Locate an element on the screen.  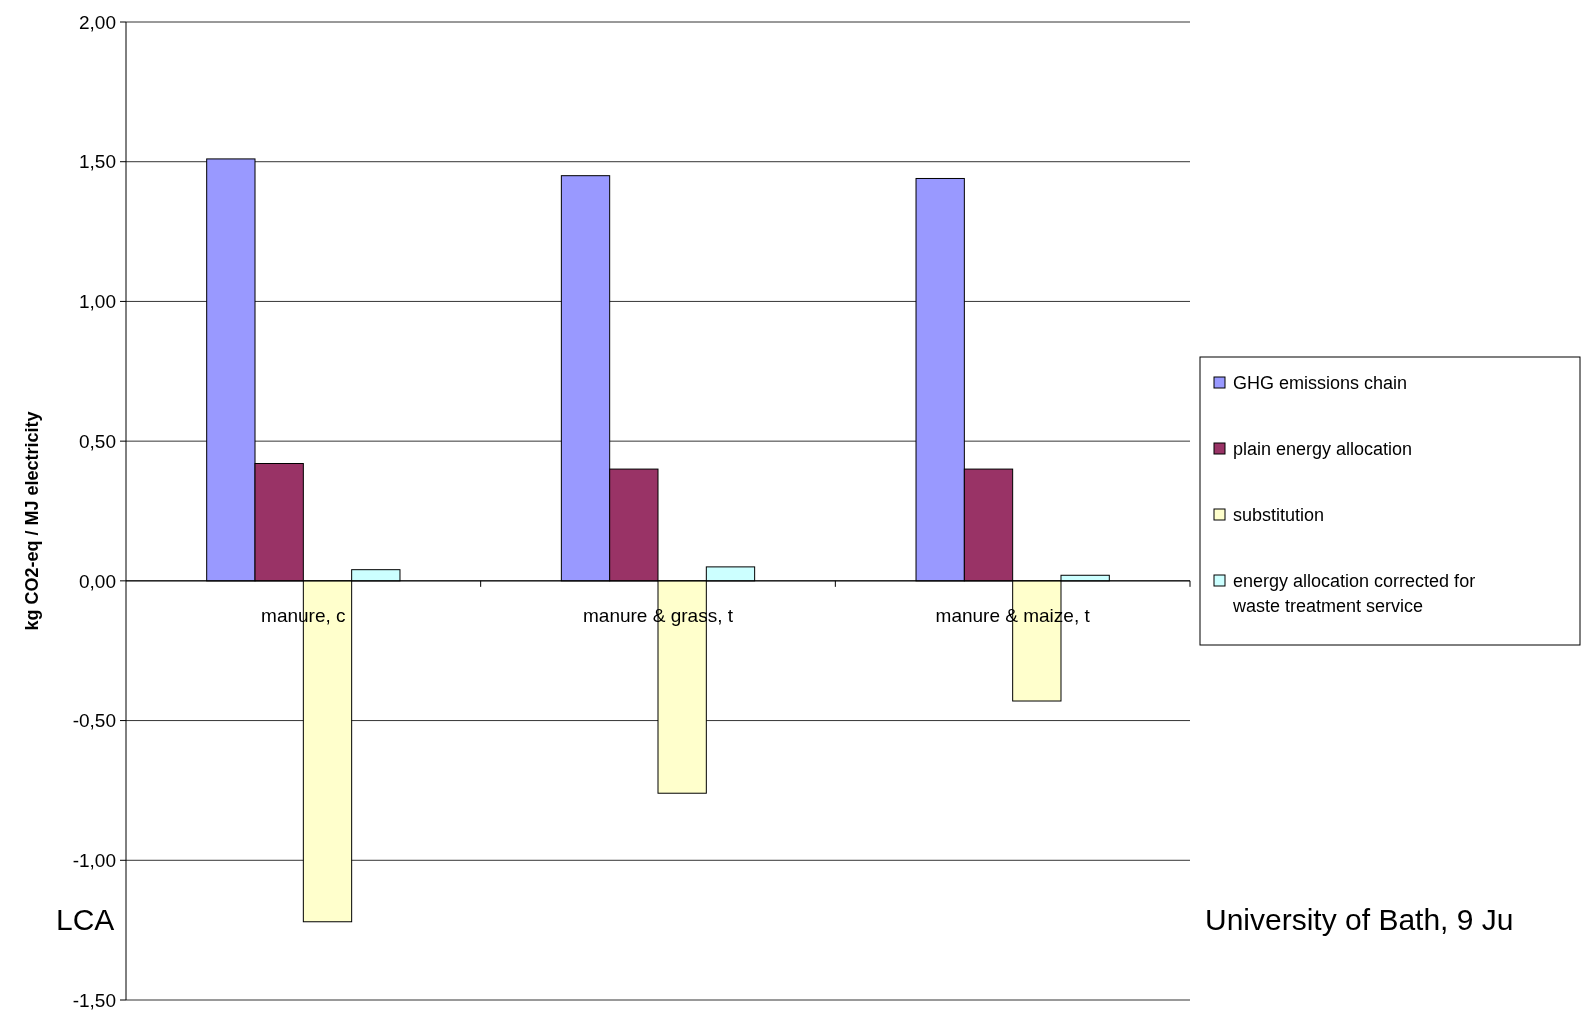
y-axis-title: kg CO2-eq / MJ electricity is located at coordinates (32, 521).